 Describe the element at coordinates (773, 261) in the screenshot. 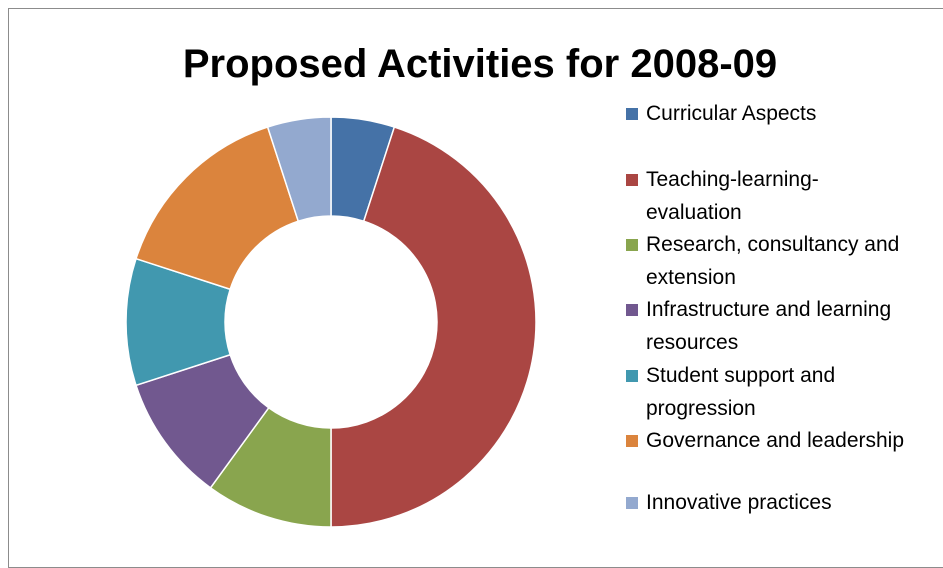

I see `legend-label-2: Research, consultancy and extension` at that location.